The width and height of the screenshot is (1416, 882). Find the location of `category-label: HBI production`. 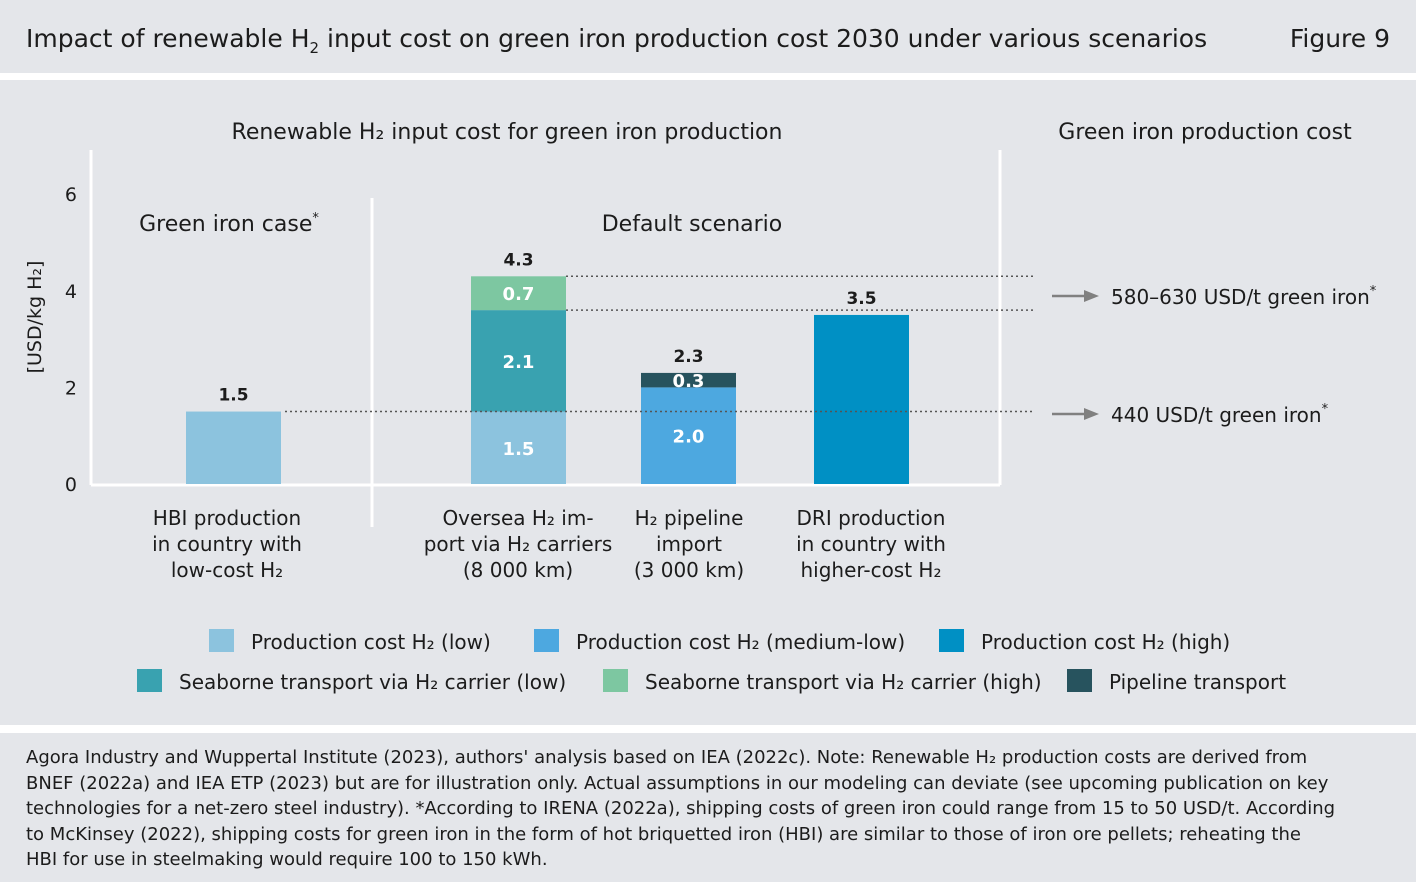

category-label: HBI production is located at coordinates (227, 518).